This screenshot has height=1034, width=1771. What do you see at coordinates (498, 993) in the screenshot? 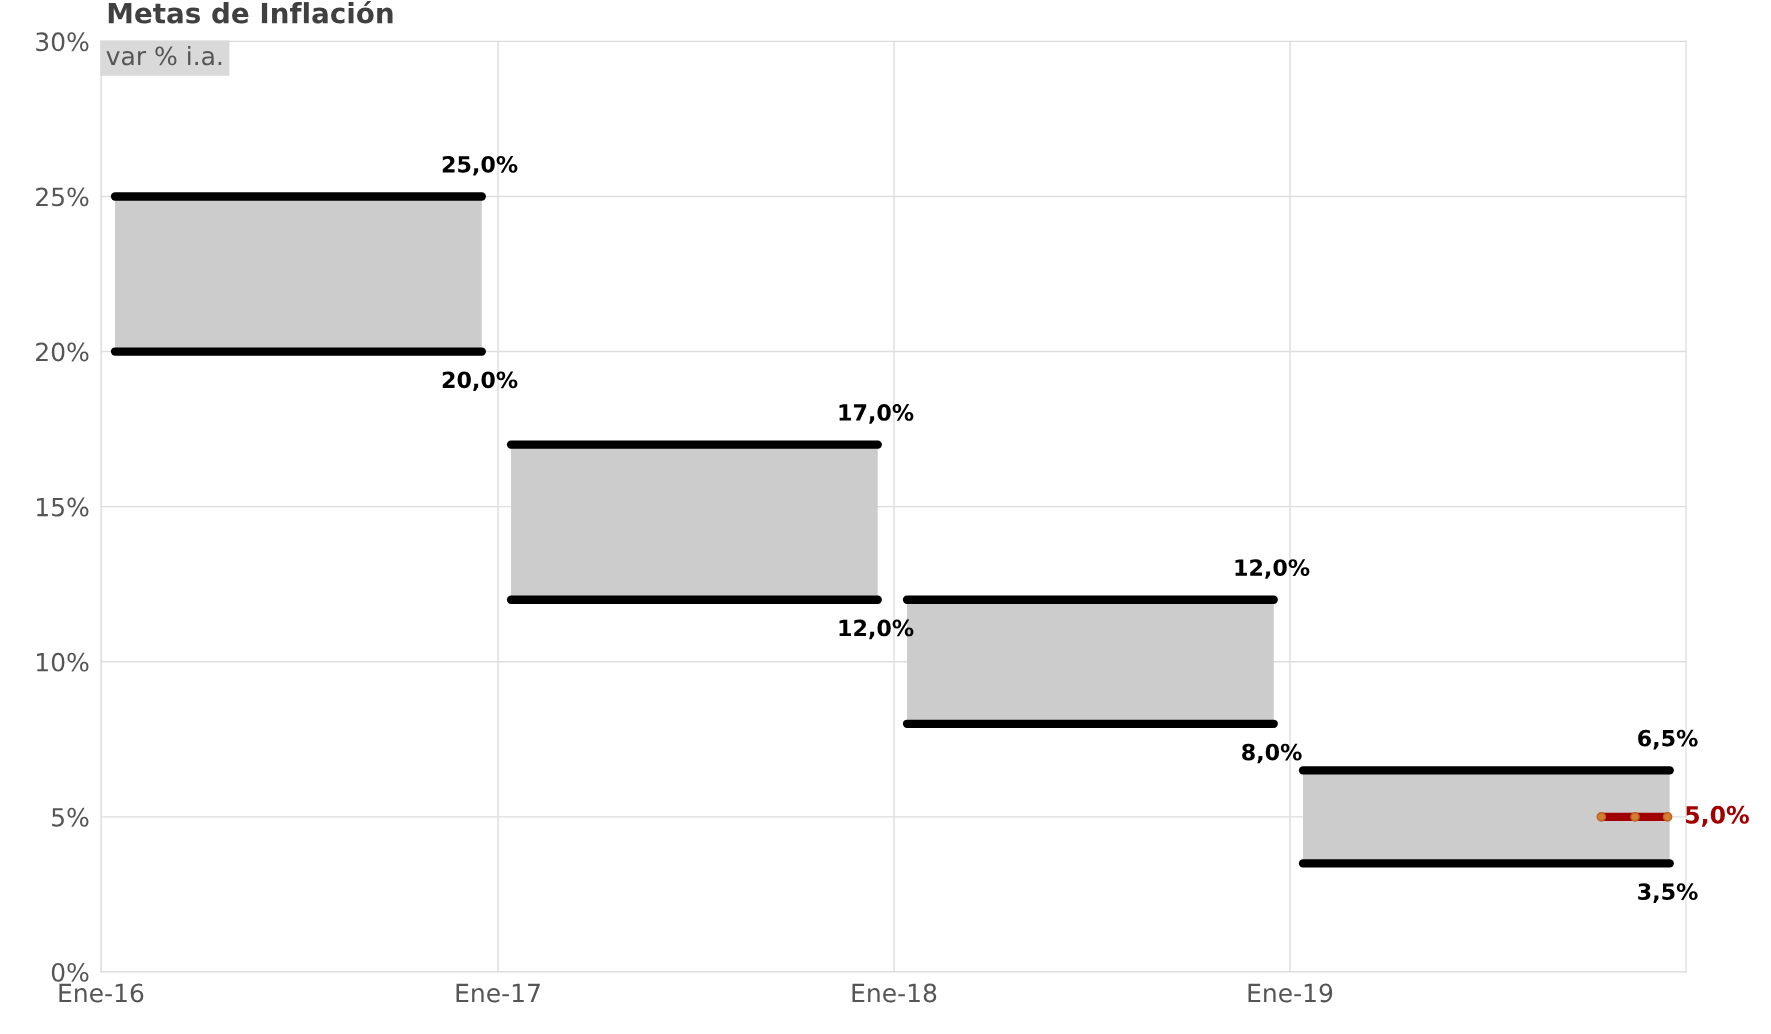
I see `x-tick-label: Ene-17` at bounding box center [498, 993].